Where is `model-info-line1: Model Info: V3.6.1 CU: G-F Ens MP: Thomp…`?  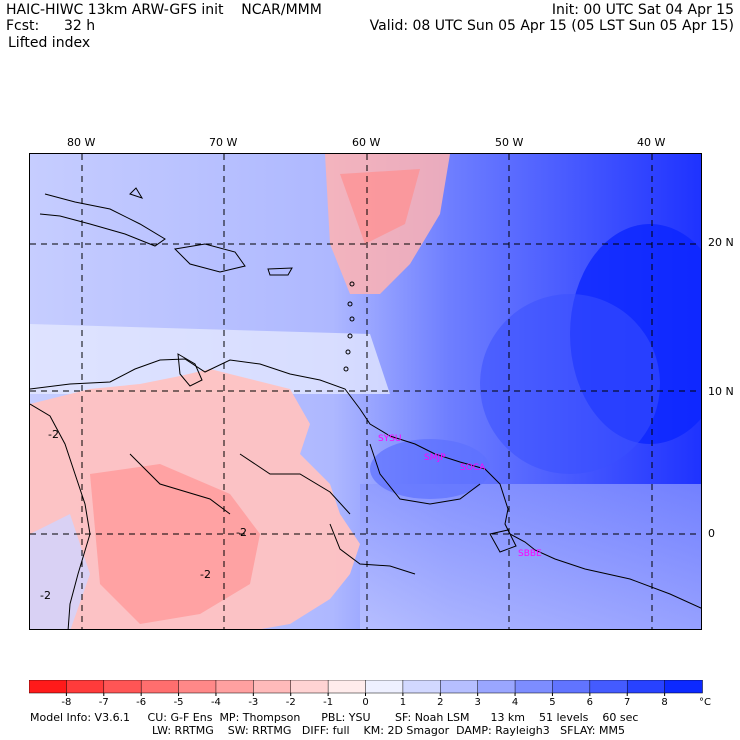 model-info-line1: Model Info: V3.6.1 CU: G-F Ens MP: Thomp… is located at coordinates (334, 717).